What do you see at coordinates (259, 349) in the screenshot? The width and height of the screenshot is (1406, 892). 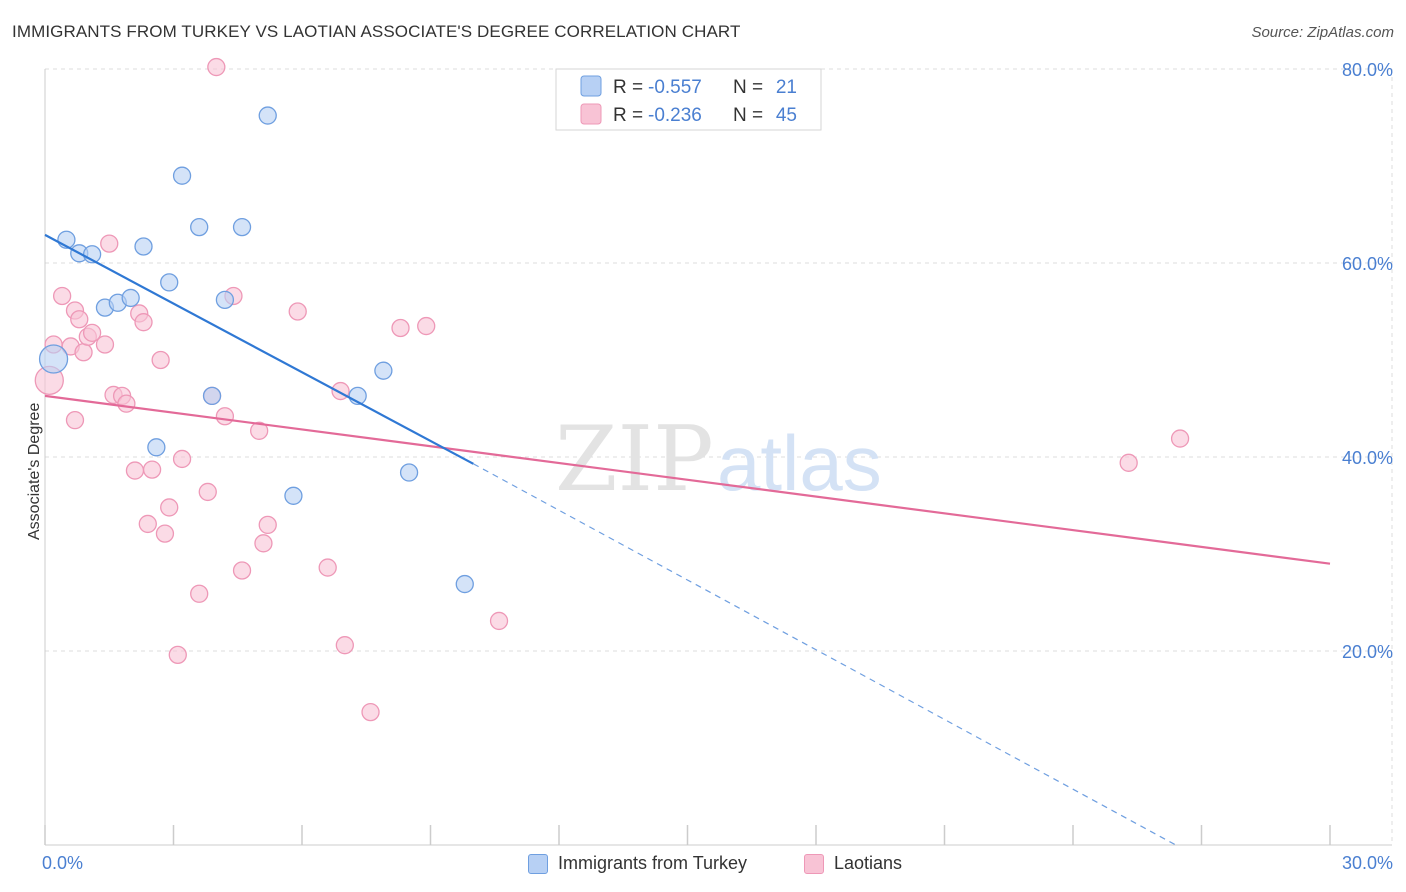 I see `trend-line-immigrants-from-turkey` at bounding box center [259, 349].